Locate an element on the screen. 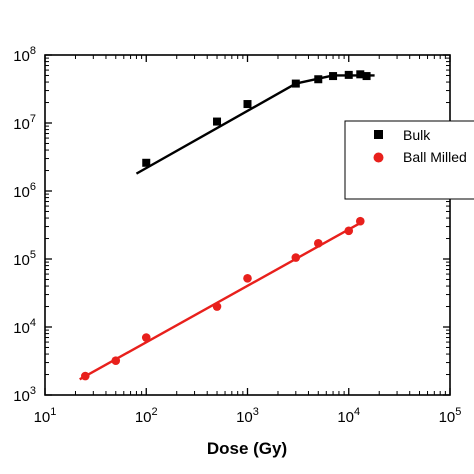 The image size is (474, 474). x-tick-label: 10² is located at coordinates (146, 416).